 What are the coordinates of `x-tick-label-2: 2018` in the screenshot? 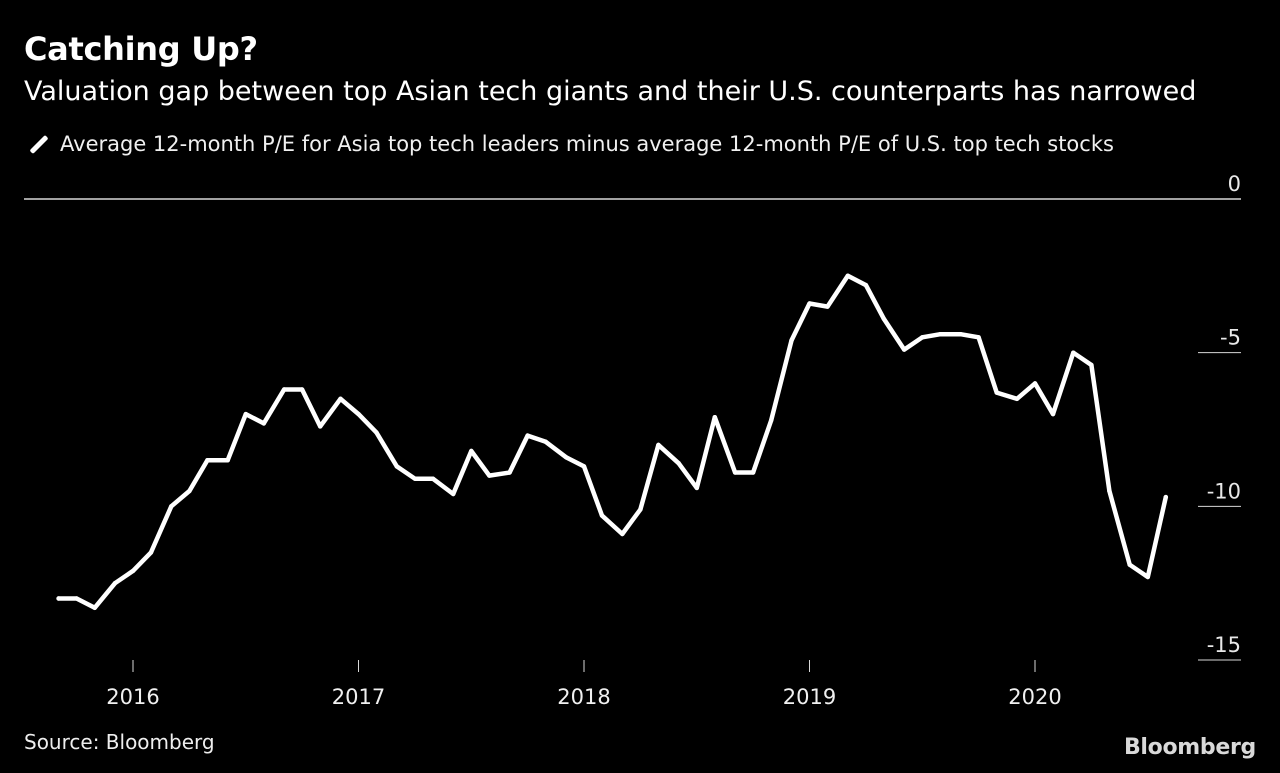 It's located at (583, 697).